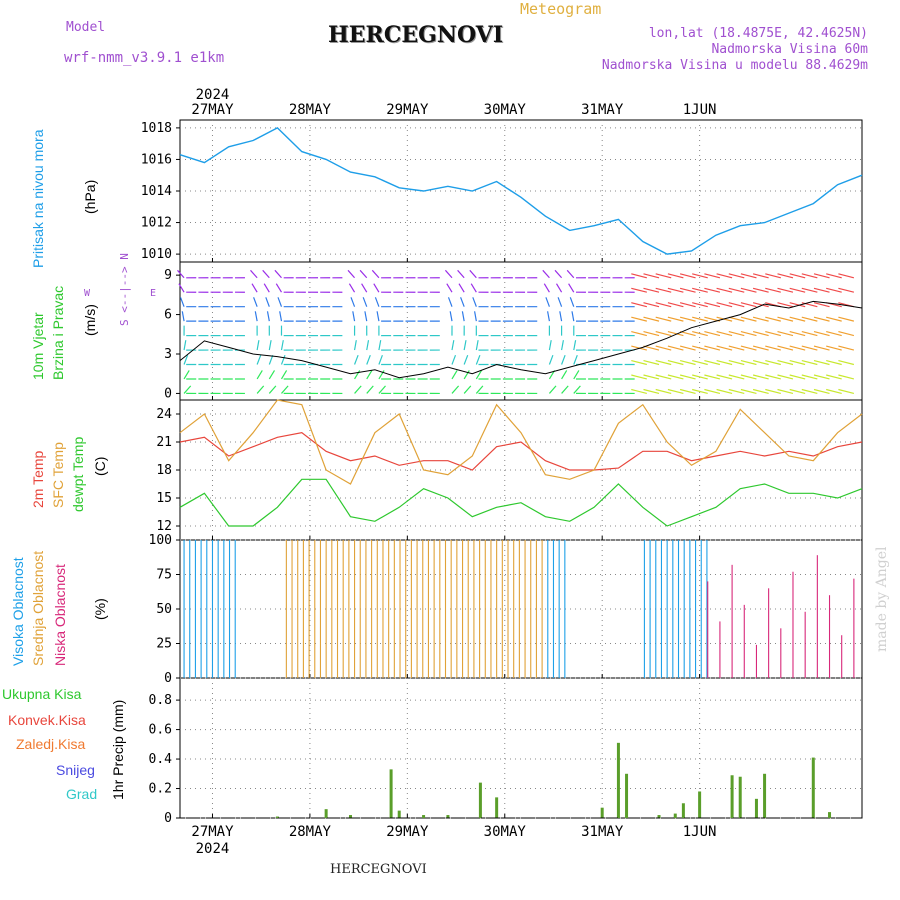  Describe the element at coordinates (51, 744) in the screenshot. I see `precip-legend-frz: Zaledj.Kisa` at that location.